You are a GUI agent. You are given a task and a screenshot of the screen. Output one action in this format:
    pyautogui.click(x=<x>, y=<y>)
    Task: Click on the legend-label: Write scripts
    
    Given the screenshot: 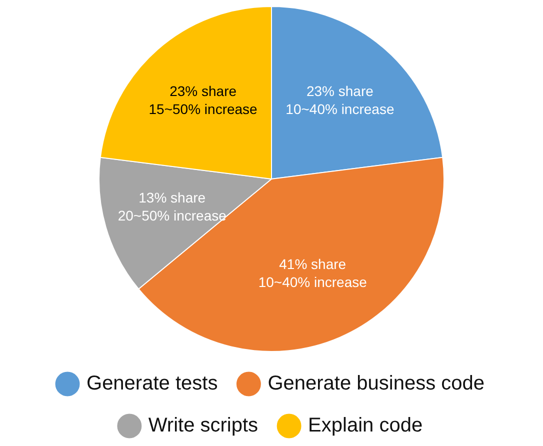 What is the action you would take?
    pyautogui.click(x=203, y=425)
    